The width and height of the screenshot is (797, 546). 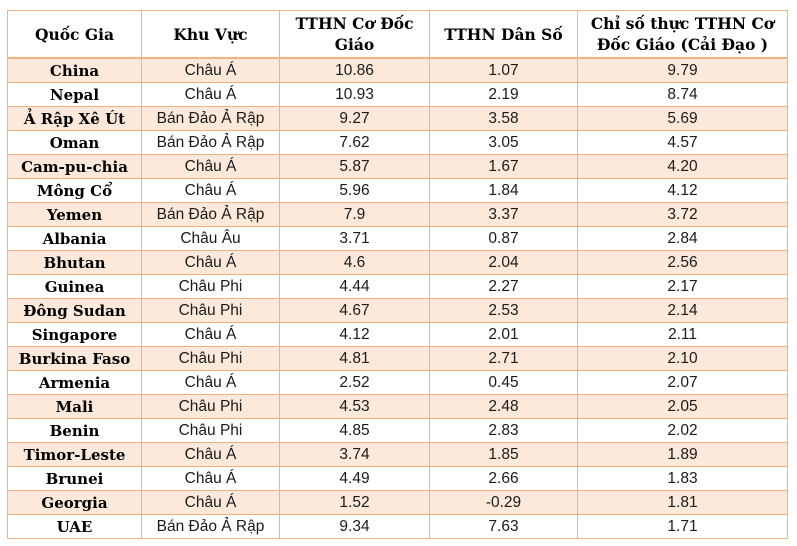 I want to click on cell-population-growth: 2.27, so click(x=503, y=286).